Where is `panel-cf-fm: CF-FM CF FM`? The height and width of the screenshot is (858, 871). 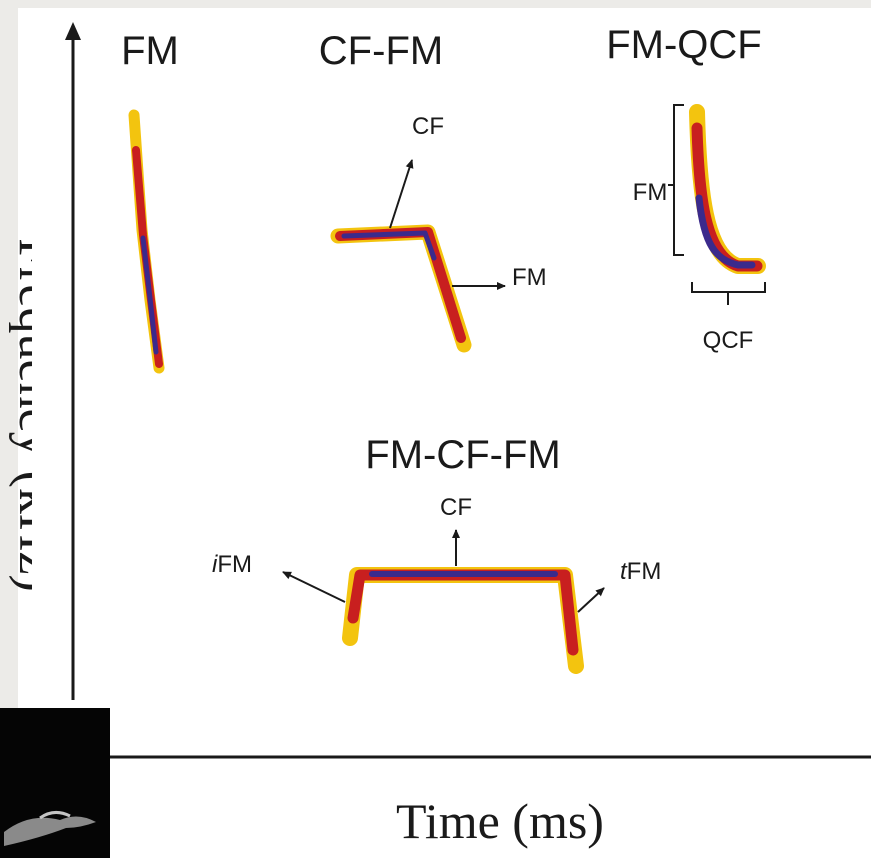 panel-cf-fm: CF-FM CF FM is located at coordinates (433, 191).